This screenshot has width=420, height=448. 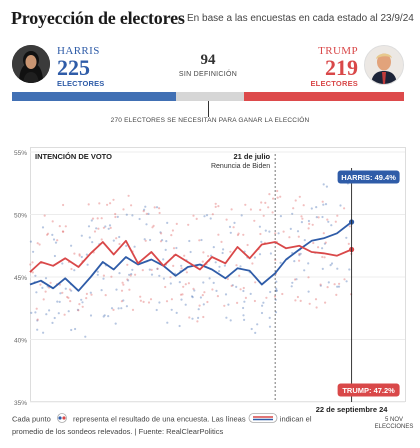 What do you see at coordinates (78, 51) in the screenshot?
I see `harris-name: HARRIS` at bounding box center [78, 51].